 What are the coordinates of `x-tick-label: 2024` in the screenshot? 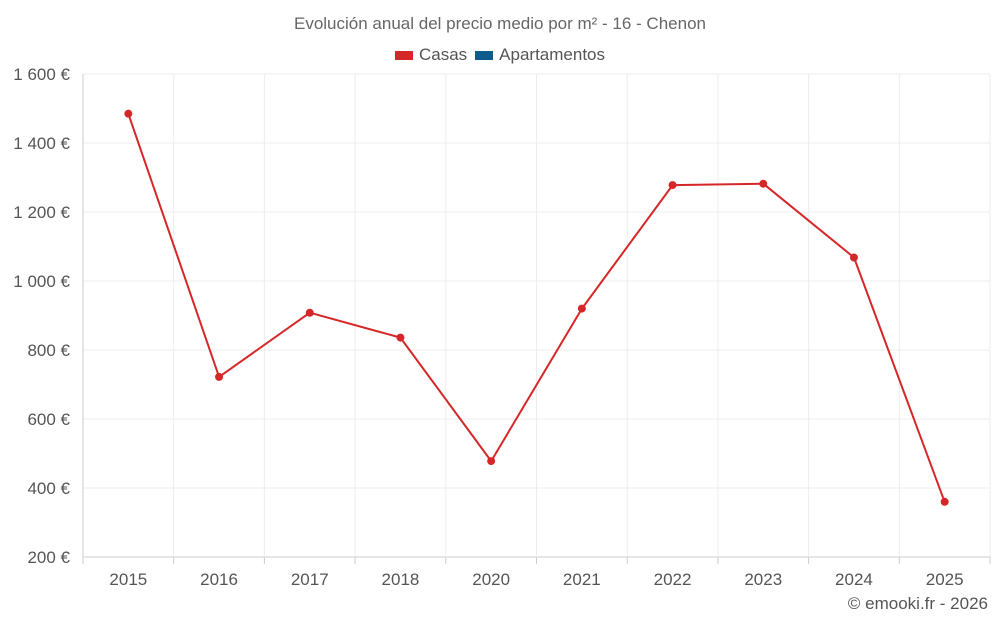 It's located at (854, 579).